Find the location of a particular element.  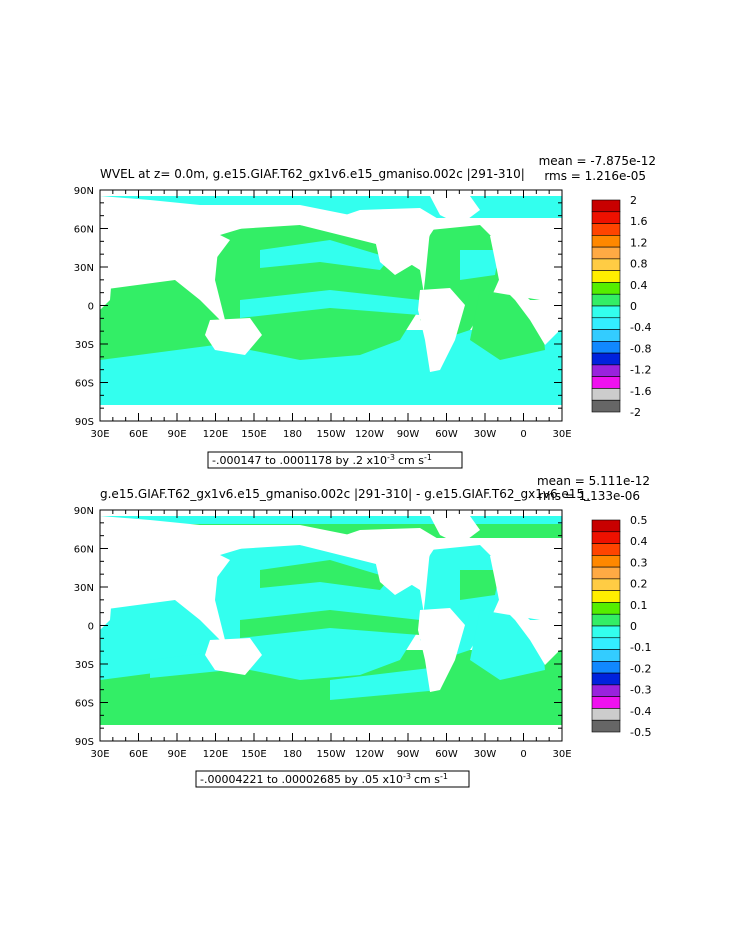

south-america-land is located at coordinates (441, 650).